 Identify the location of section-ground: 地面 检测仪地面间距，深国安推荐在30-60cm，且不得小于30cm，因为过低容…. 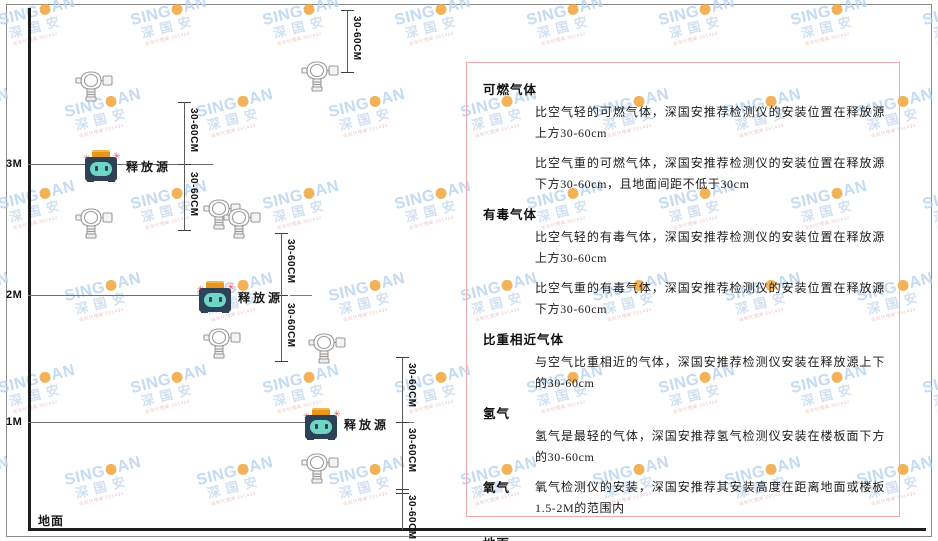
(684, 537).